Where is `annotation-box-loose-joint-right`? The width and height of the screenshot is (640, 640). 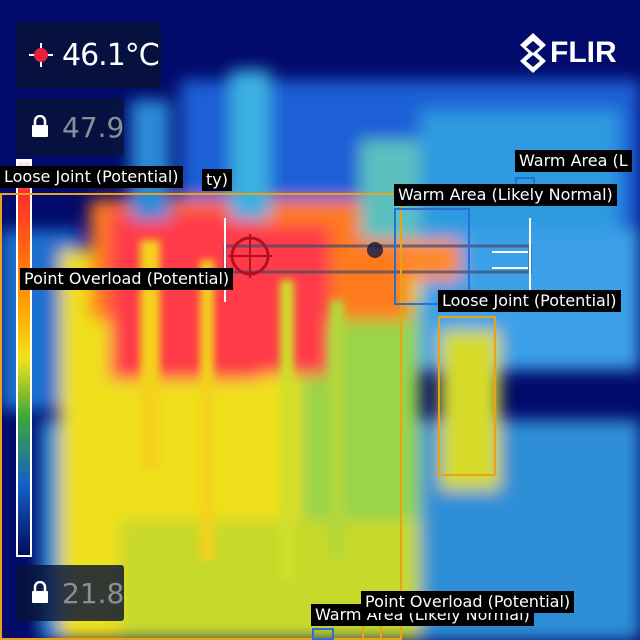 annotation-box-loose-joint-right is located at coordinates (467, 396).